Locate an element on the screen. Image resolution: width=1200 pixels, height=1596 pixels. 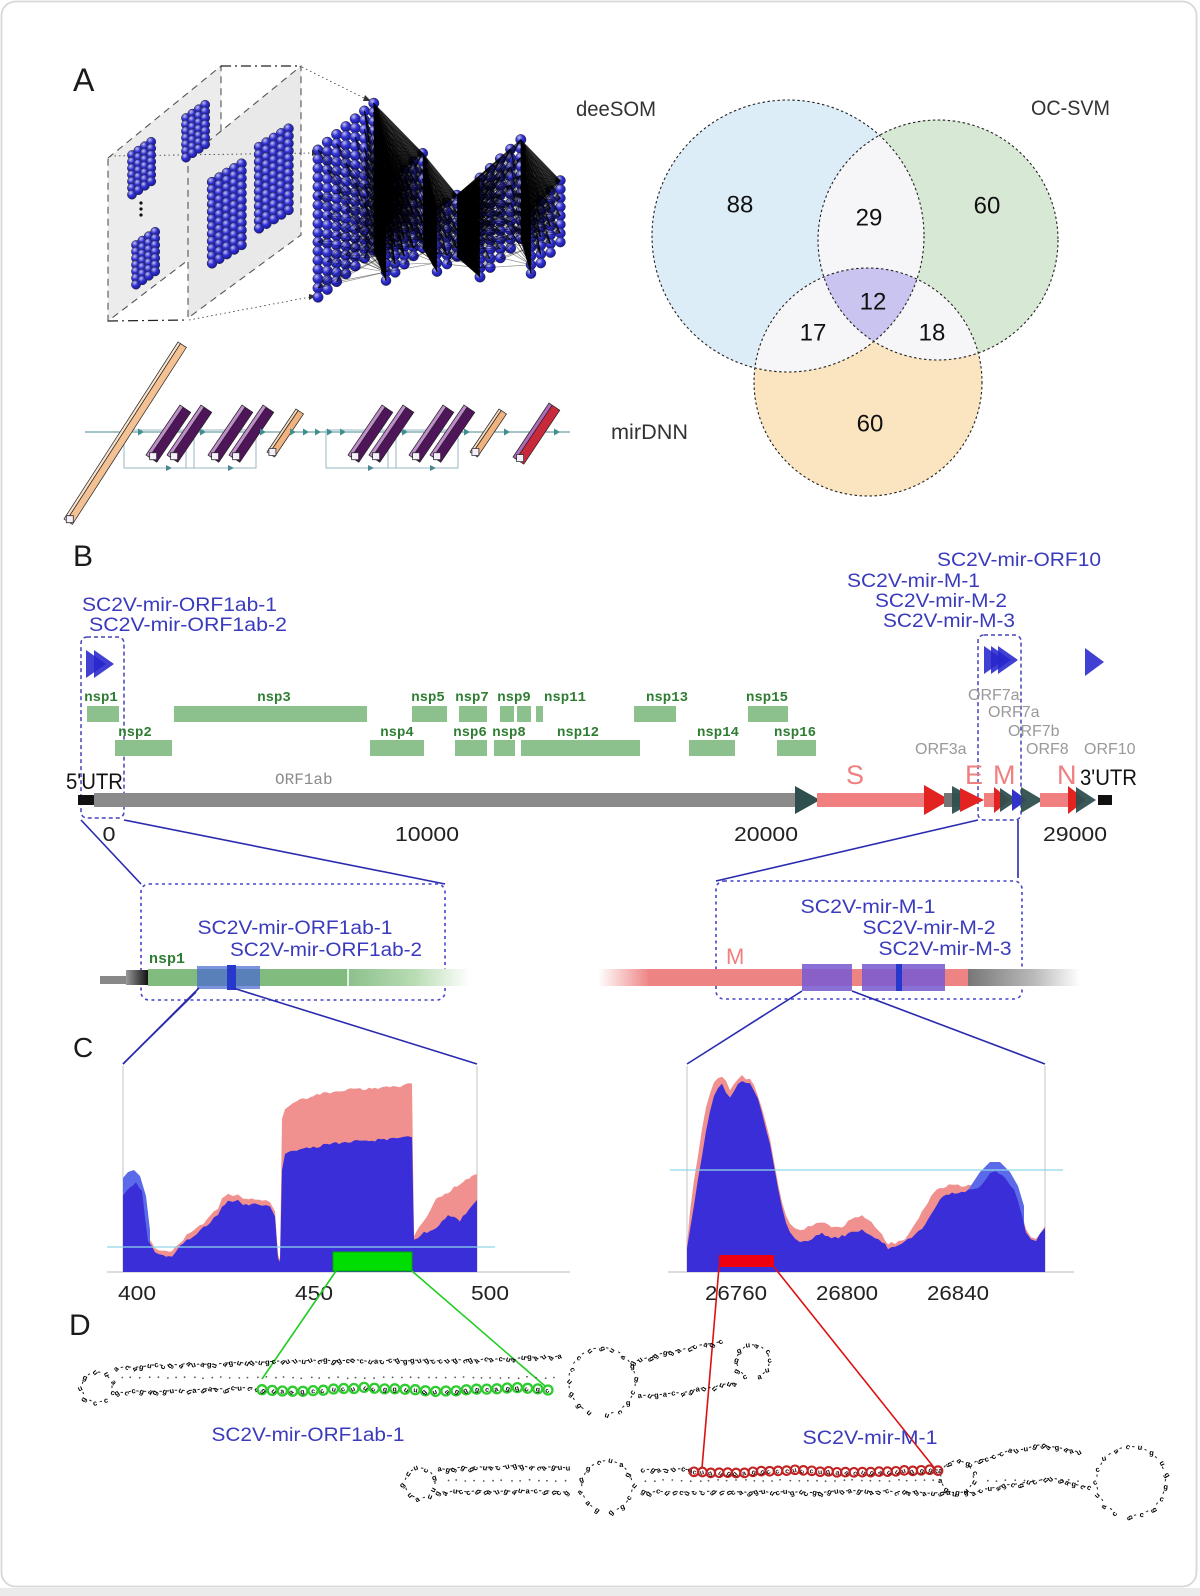
svg-text: nsp16 is located at coordinates (795, 733).